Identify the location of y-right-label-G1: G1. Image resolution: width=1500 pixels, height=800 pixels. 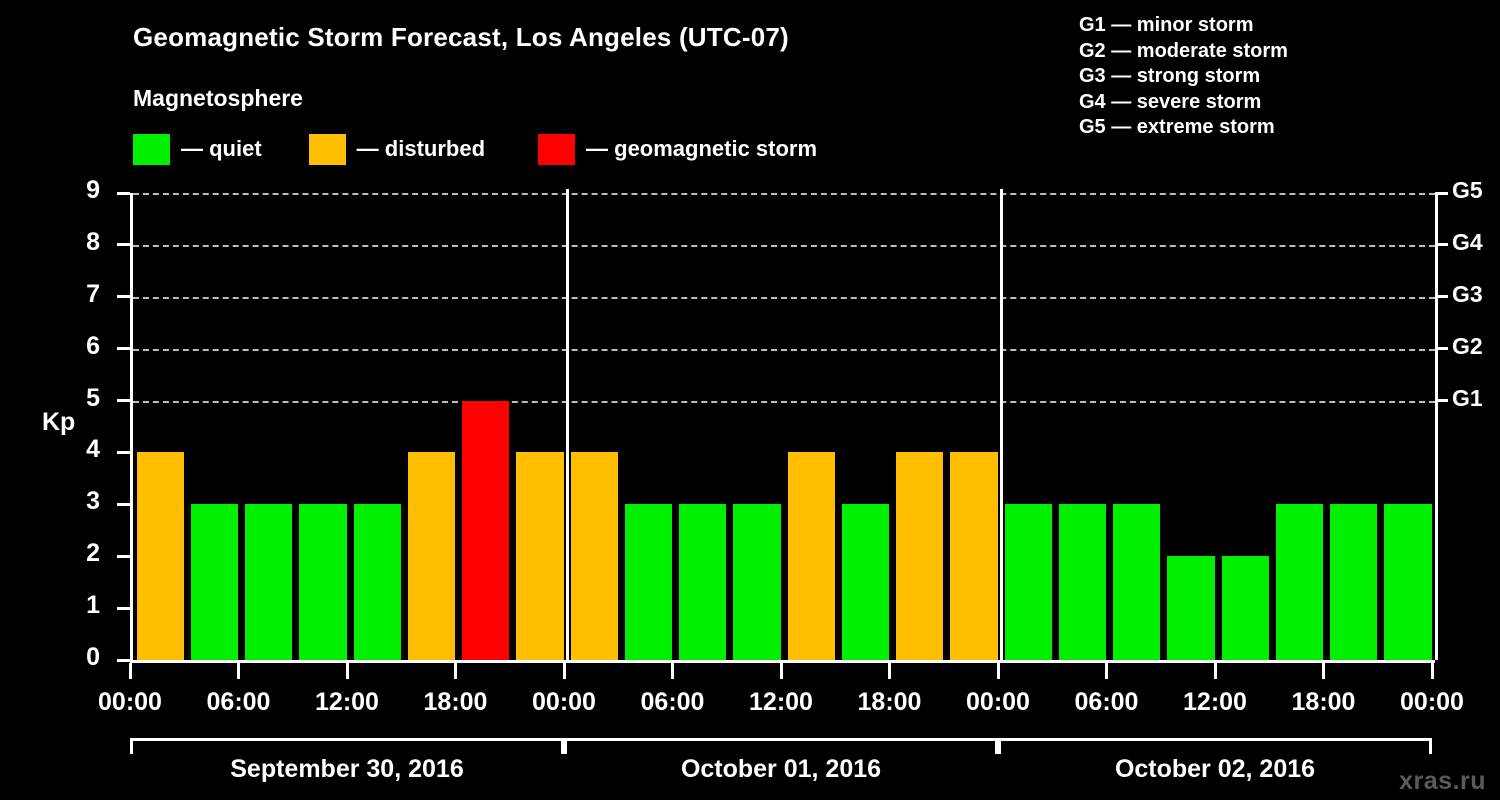
(1467, 397).